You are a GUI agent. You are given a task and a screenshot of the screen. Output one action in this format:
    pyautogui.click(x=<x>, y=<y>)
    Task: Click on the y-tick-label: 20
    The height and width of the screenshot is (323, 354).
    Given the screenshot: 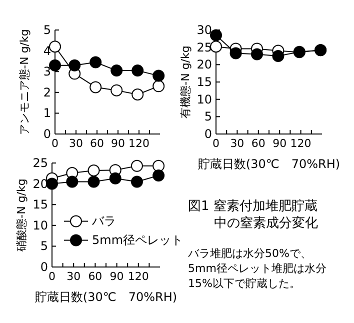 What is the action you would take?
    pyautogui.click(x=204, y=65)
    